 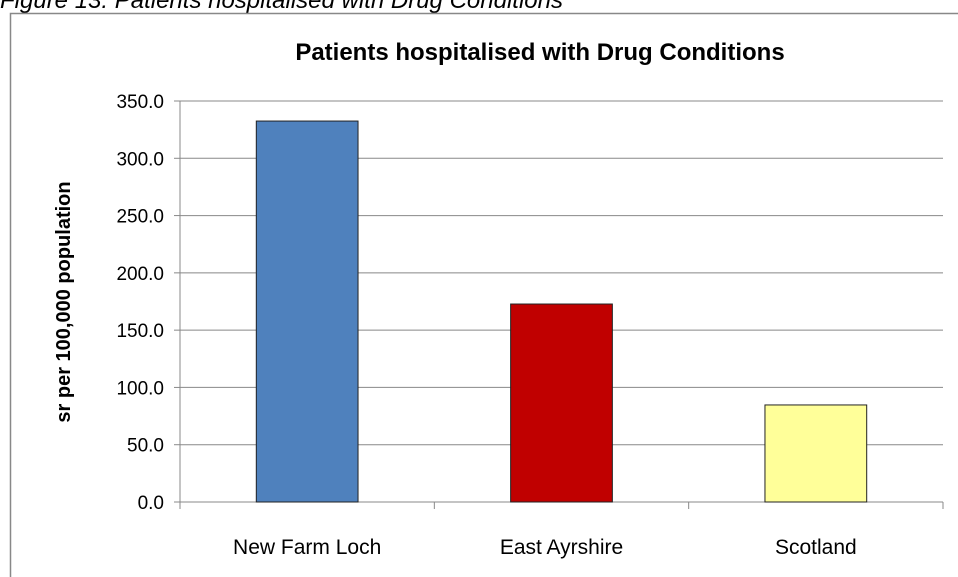 I want to click on y-tick-label: 100.0, so click(x=140, y=388).